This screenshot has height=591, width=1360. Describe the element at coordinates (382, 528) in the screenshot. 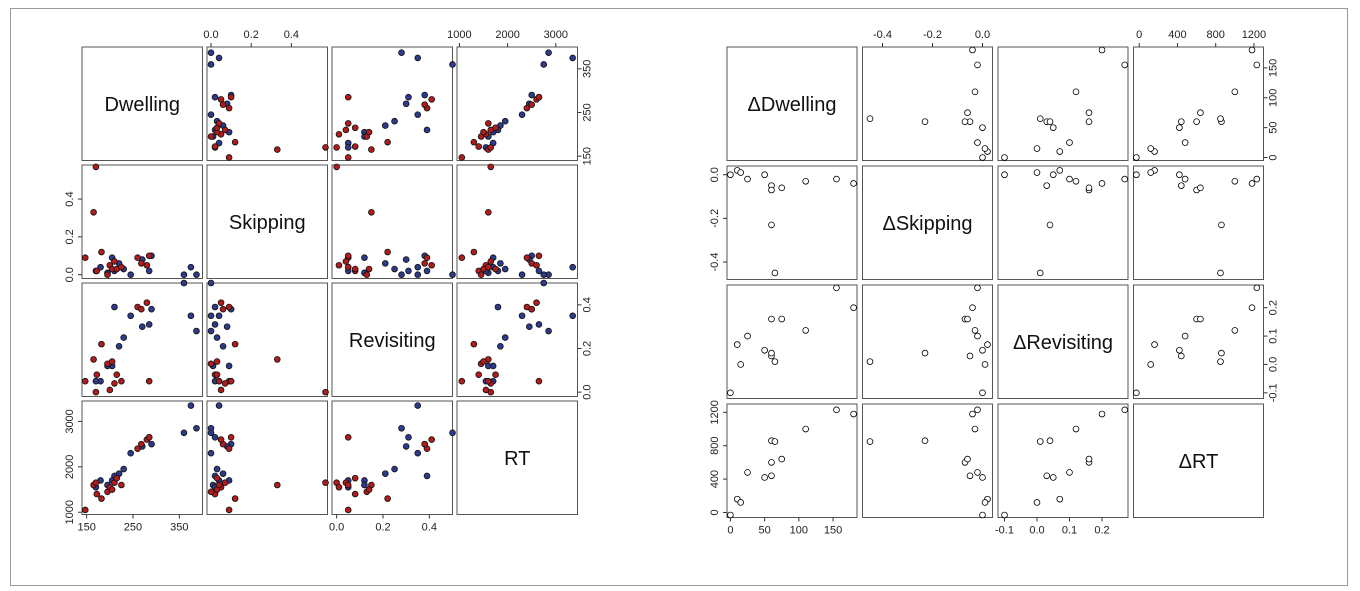

I see `x-tick-label: 0.2` at that location.